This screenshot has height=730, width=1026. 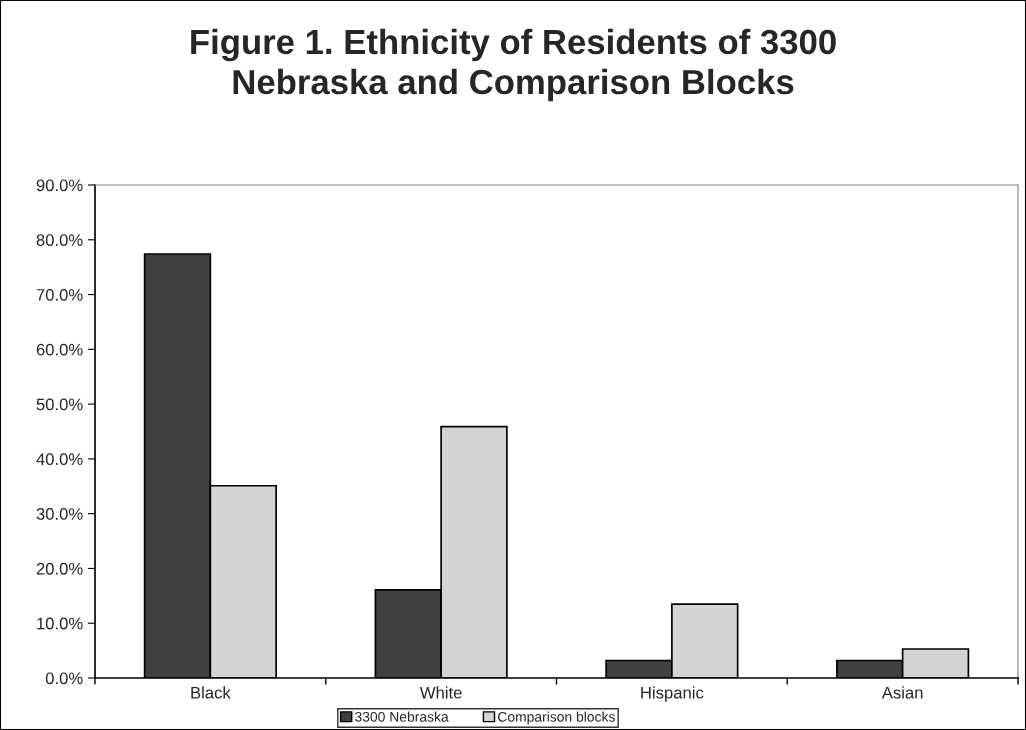 What do you see at coordinates (440, 692) in the screenshot?
I see `x-tick-label: White` at bounding box center [440, 692].